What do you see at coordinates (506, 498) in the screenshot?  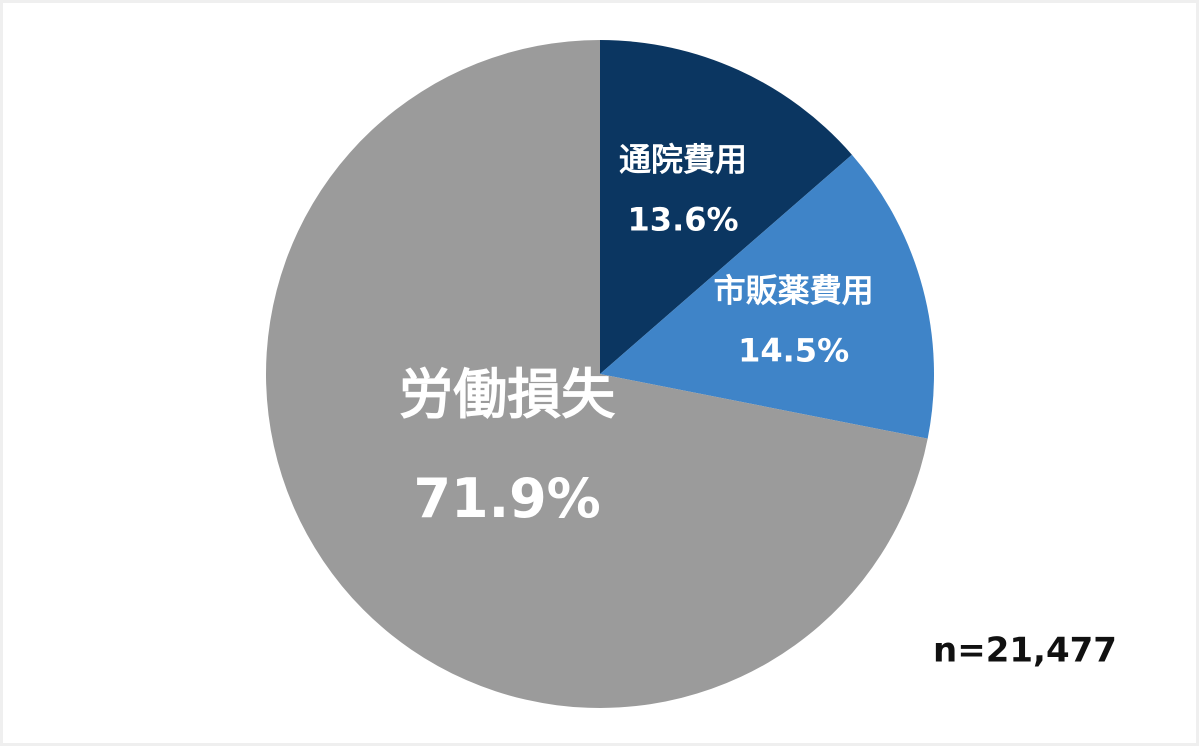 I see `slice-value-label: 71.9%` at bounding box center [506, 498].